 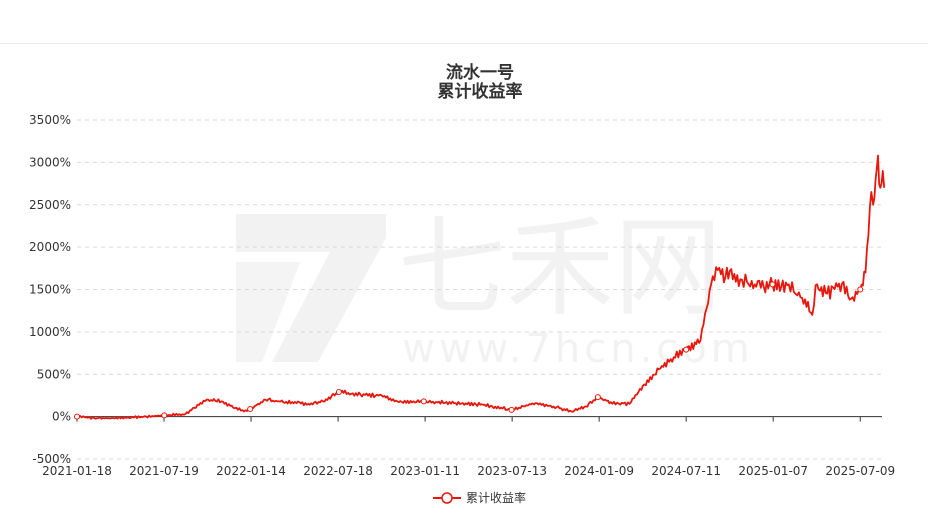 I want to click on y-tick-label: 2000%, so click(x=50, y=247).